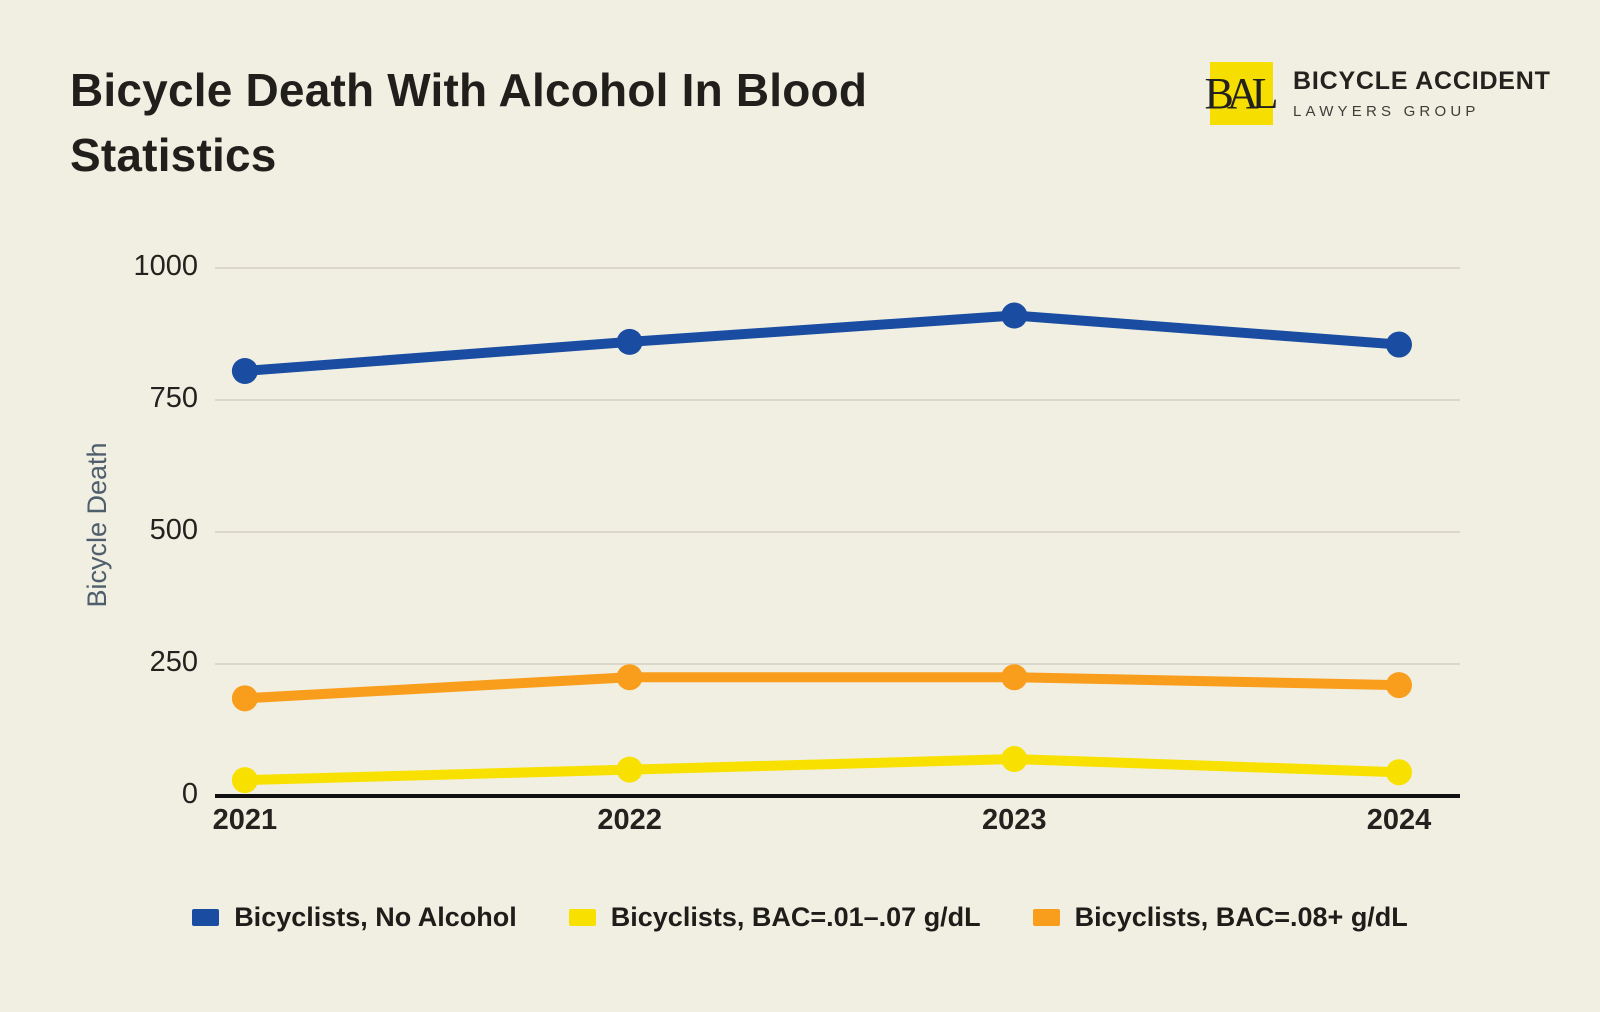 Image resolution: width=1600 pixels, height=1012 pixels. Describe the element at coordinates (189, 794) in the screenshot. I see `y-tick-label: 0` at that location.